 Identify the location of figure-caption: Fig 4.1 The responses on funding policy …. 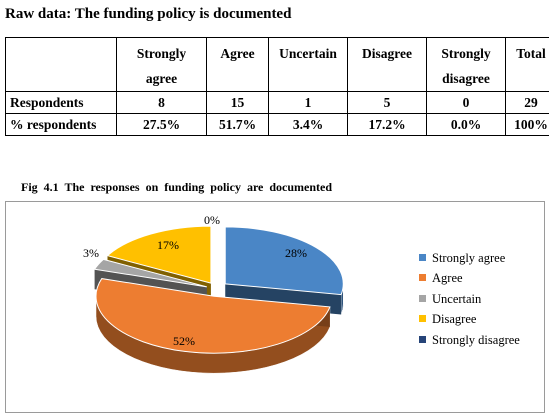
(177, 187).